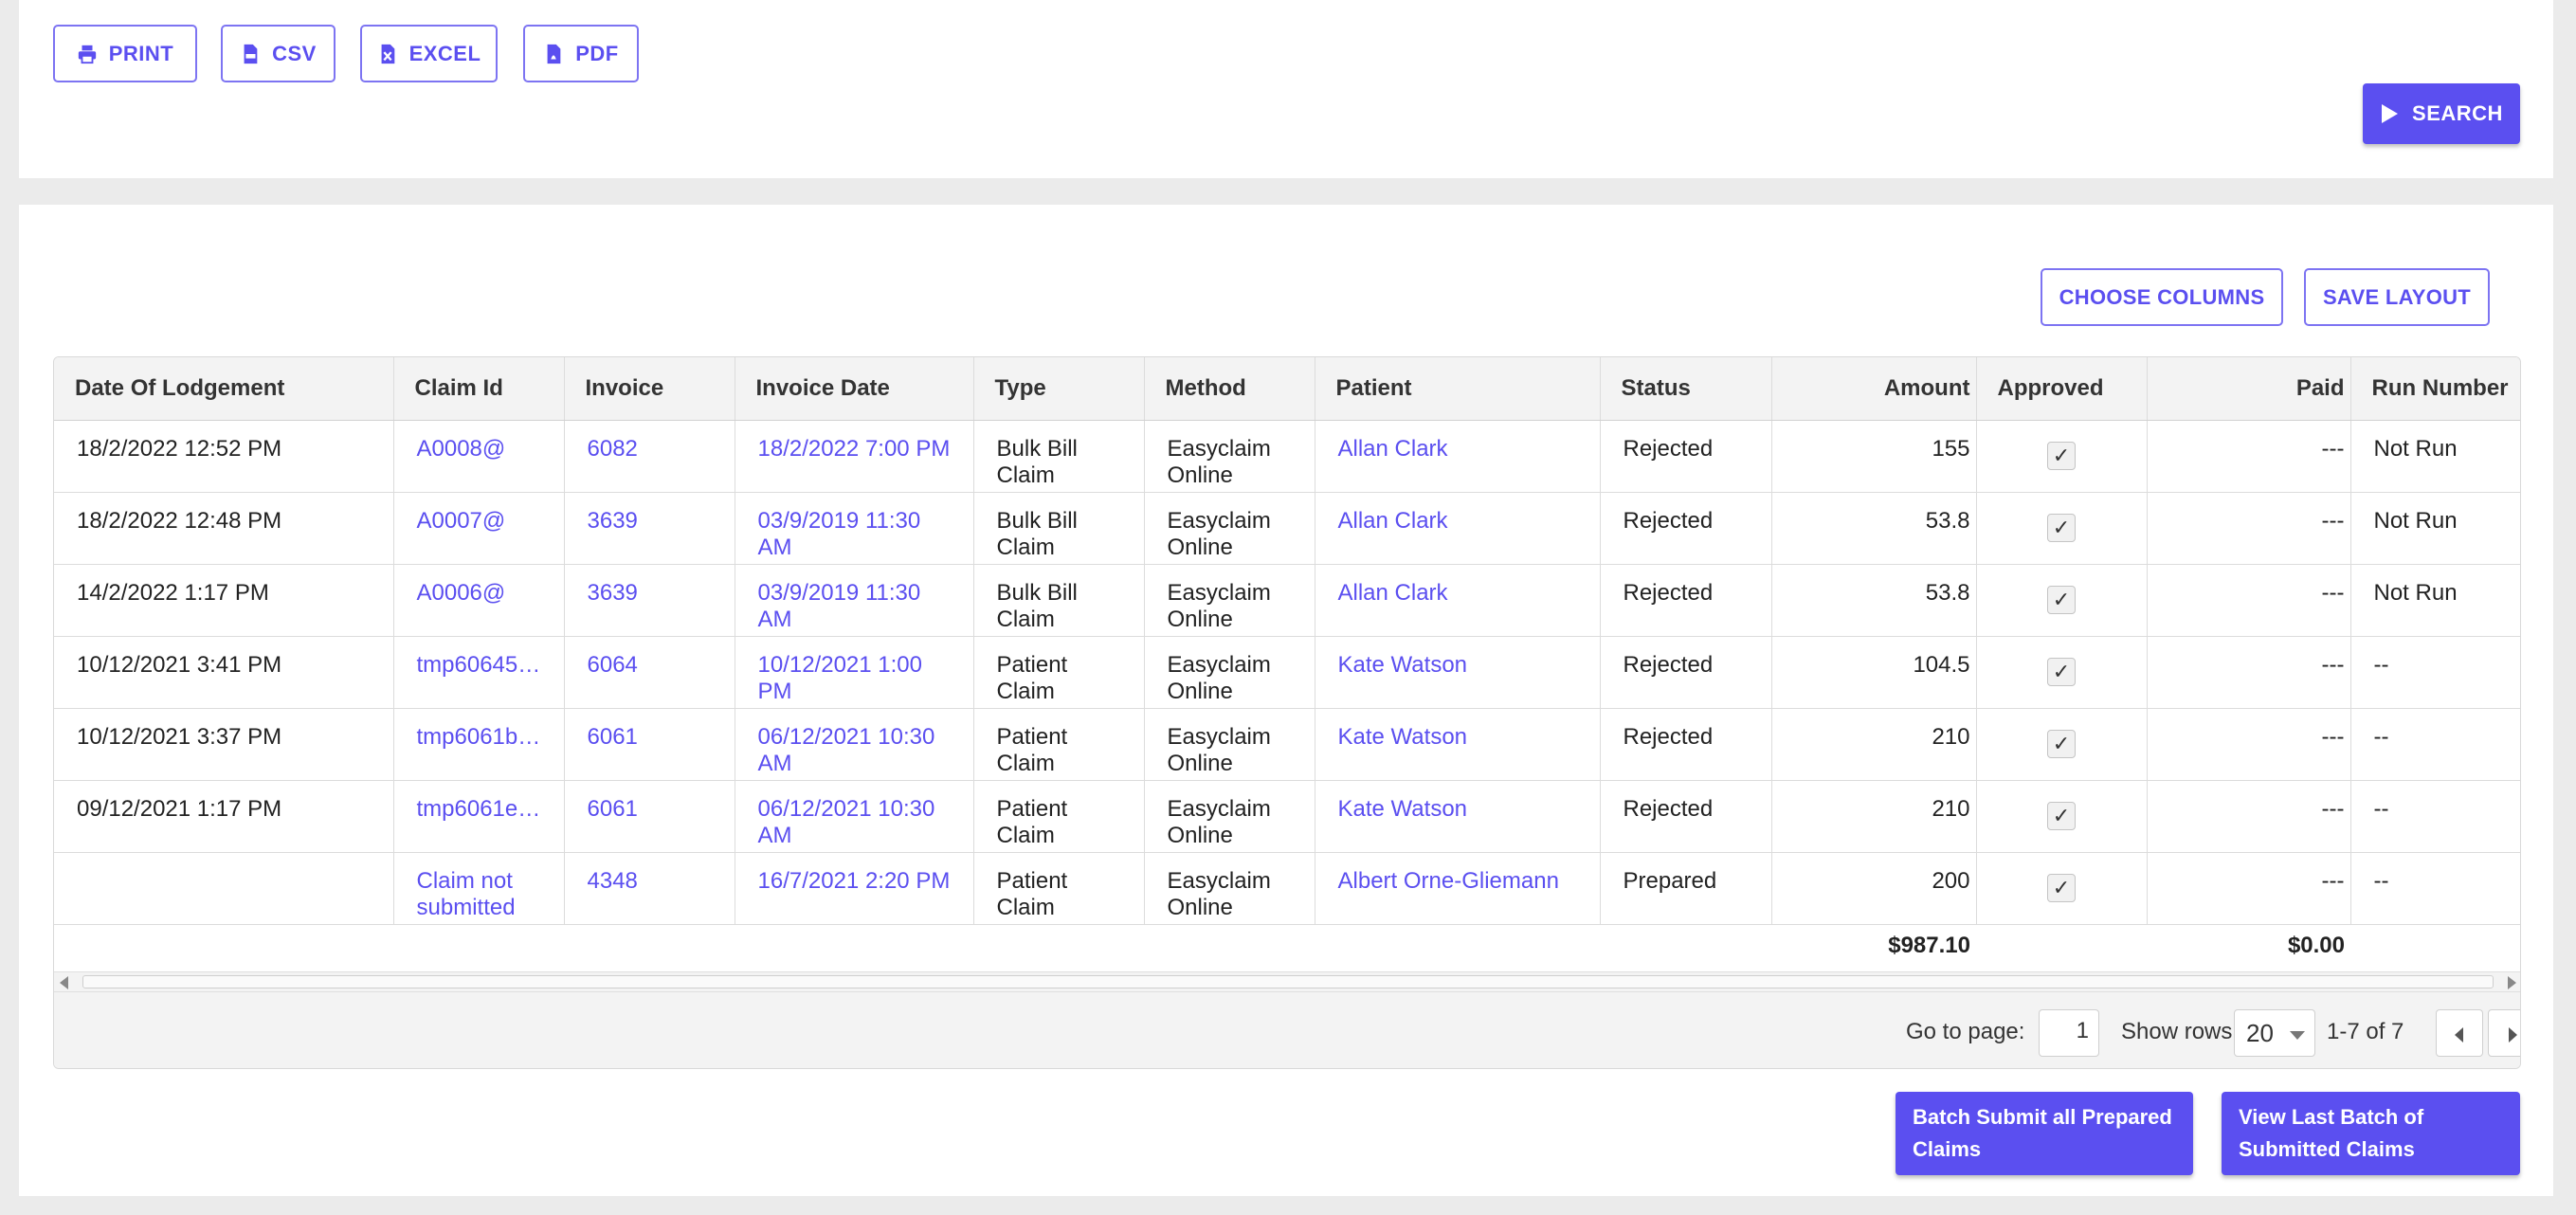  I want to click on column-header: Method, so click(1229, 389).